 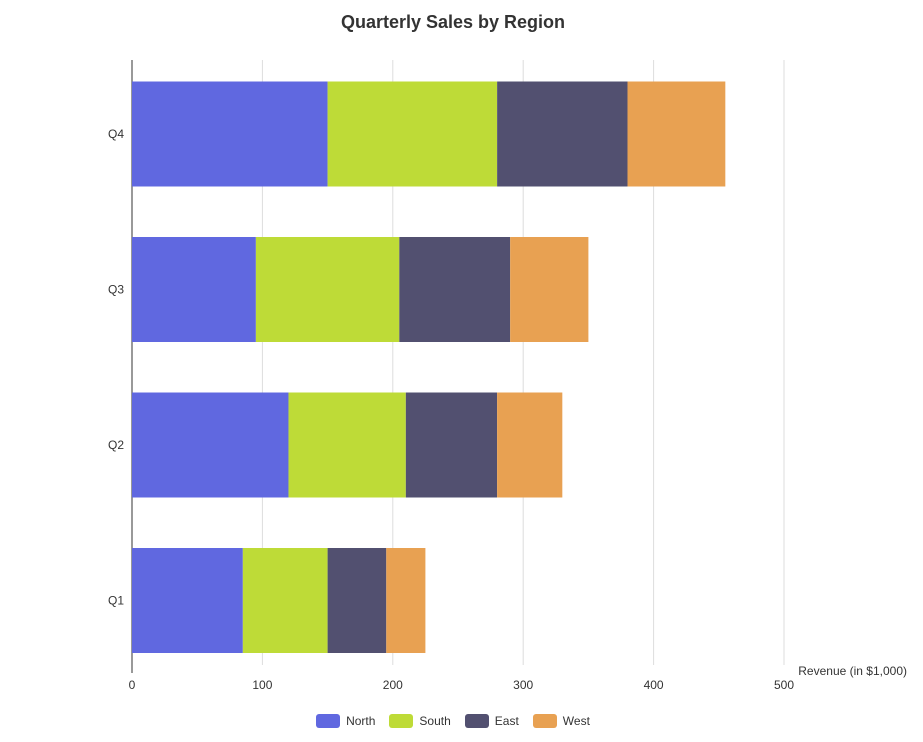 What do you see at coordinates (453, 721) in the screenshot?
I see `chart-legend: North South East West` at bounding box center [453, 721].